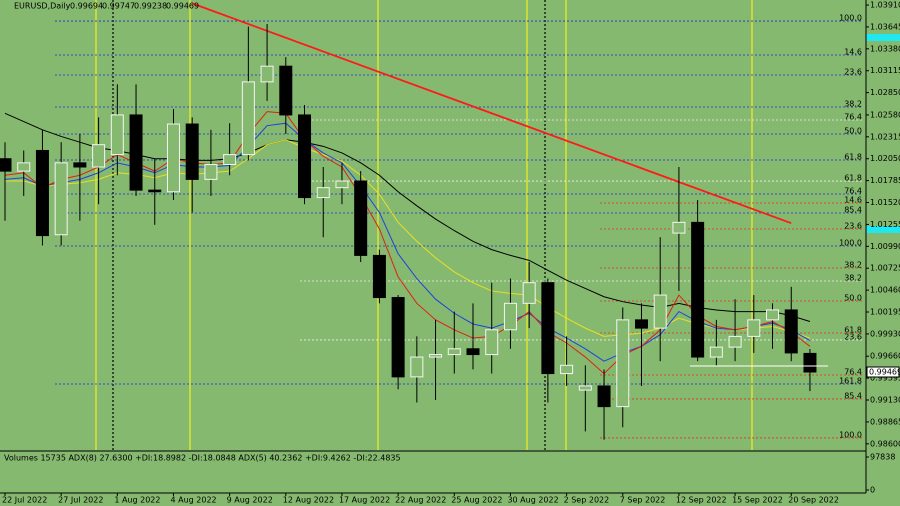 This screenshot has width=900, height=506. I want to click on y-tick-label: 1.01255, so click(885, 224).